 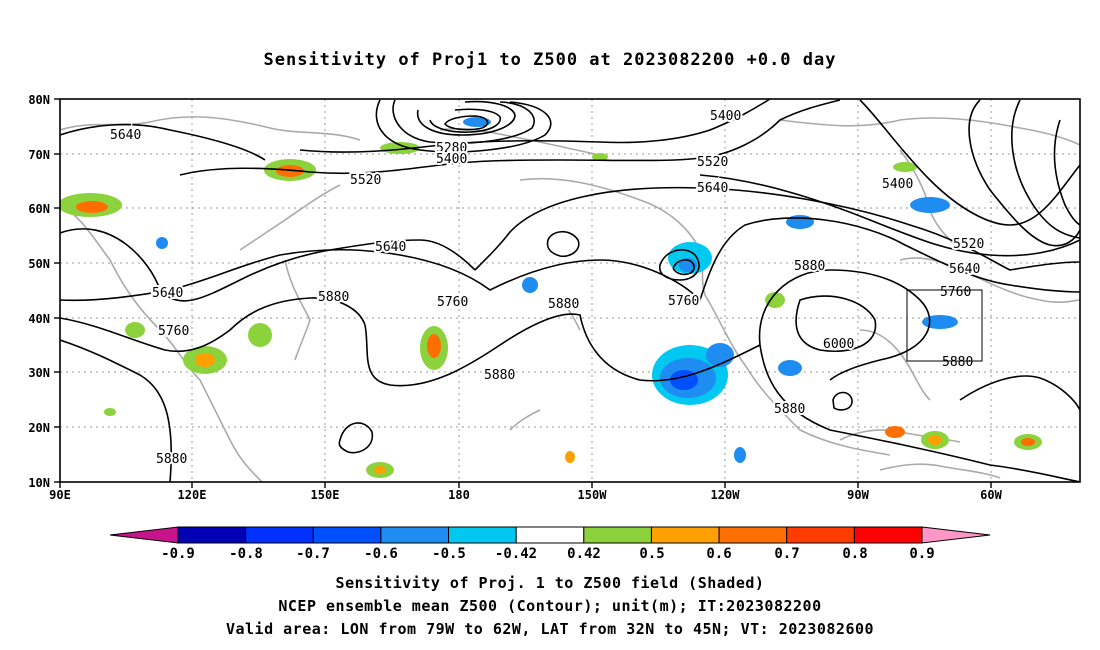 I want to click on colorbar-label: 0.9, so click(x=921, y=554).